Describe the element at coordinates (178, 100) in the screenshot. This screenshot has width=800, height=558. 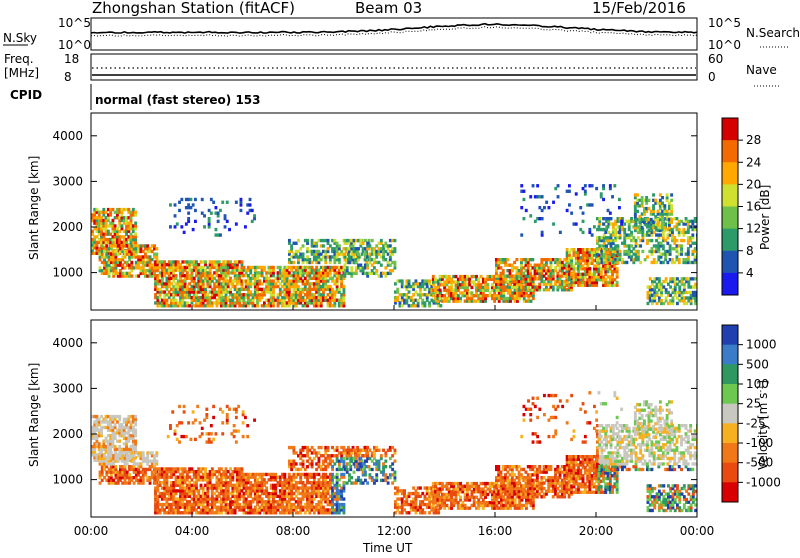
I see `cpid-text: normal (fast stereo) 153` at that location.